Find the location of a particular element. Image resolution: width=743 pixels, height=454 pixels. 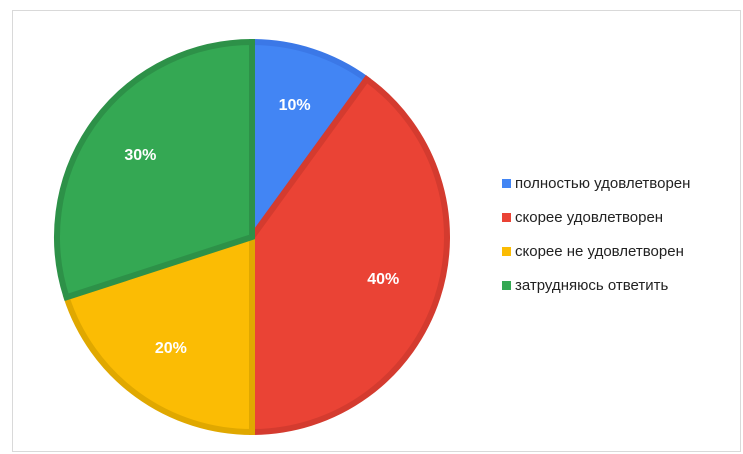

legend-item: полностью удовлетворен is located at coordinates (596, 183).